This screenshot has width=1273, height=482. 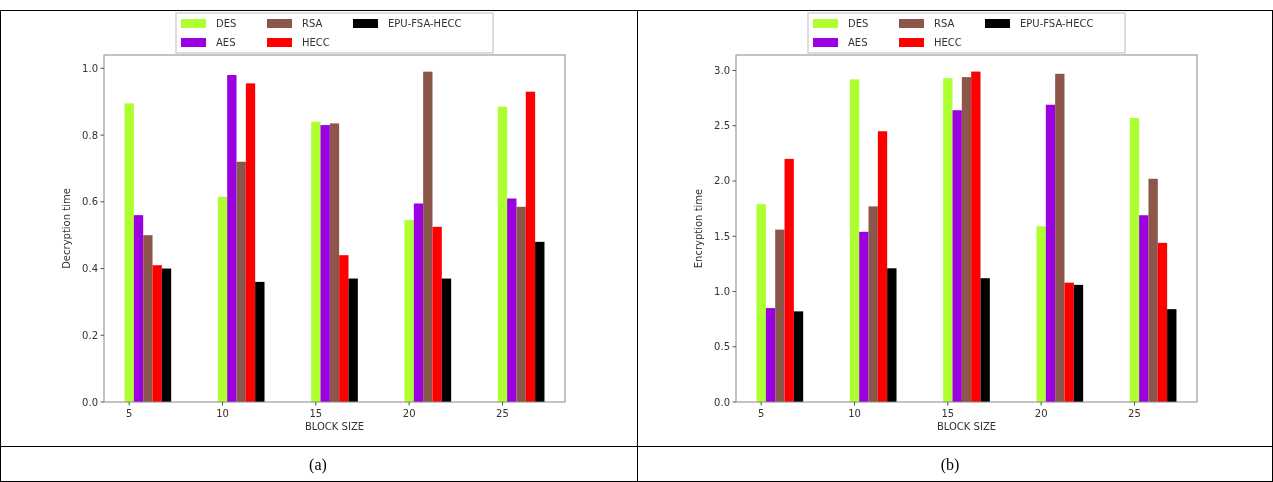 I want to click on y-tick-label: 2.5, so click(x=722, y=126).